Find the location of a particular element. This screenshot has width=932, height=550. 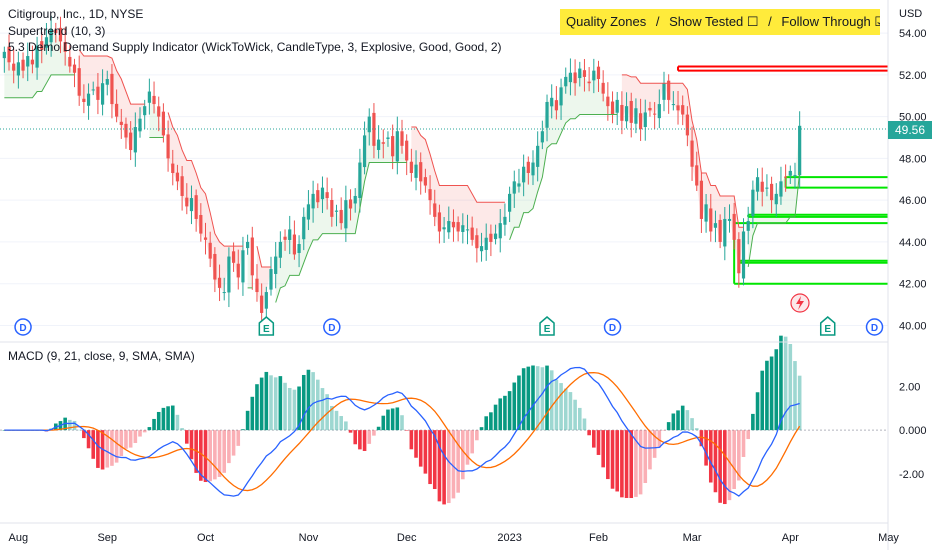

dividend-marker: D is located at coordinates (332, 327).